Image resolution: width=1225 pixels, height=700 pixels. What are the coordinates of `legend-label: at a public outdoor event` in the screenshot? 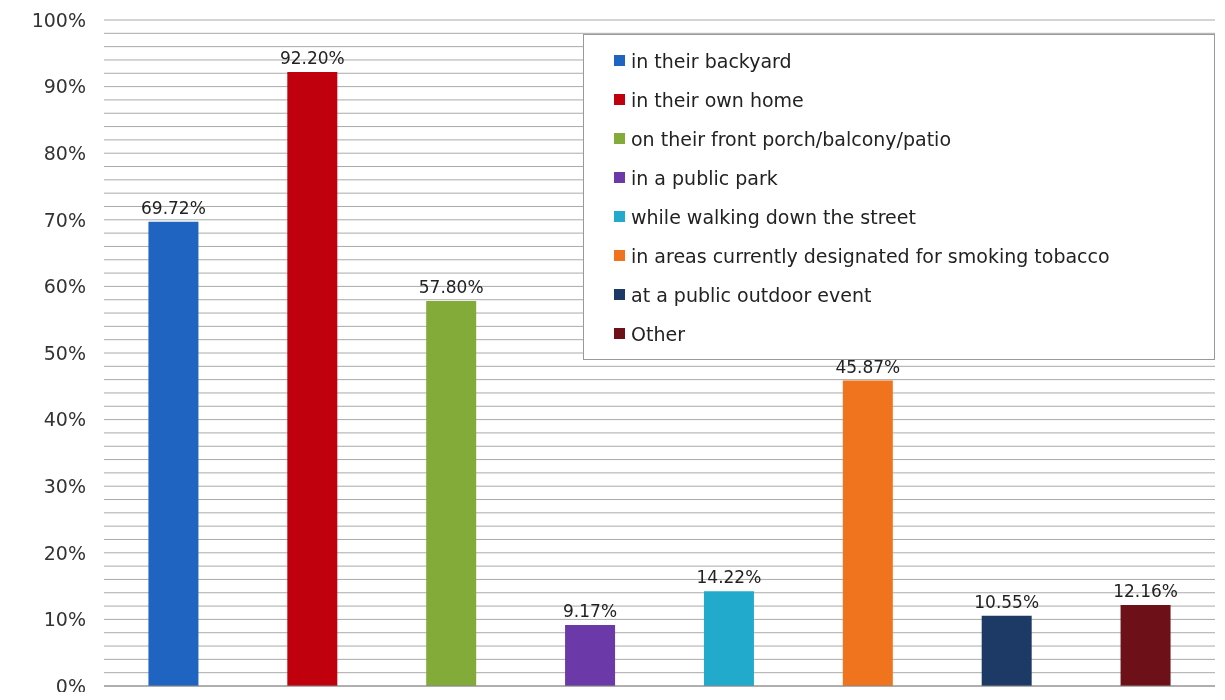 It's located at (751, 294).